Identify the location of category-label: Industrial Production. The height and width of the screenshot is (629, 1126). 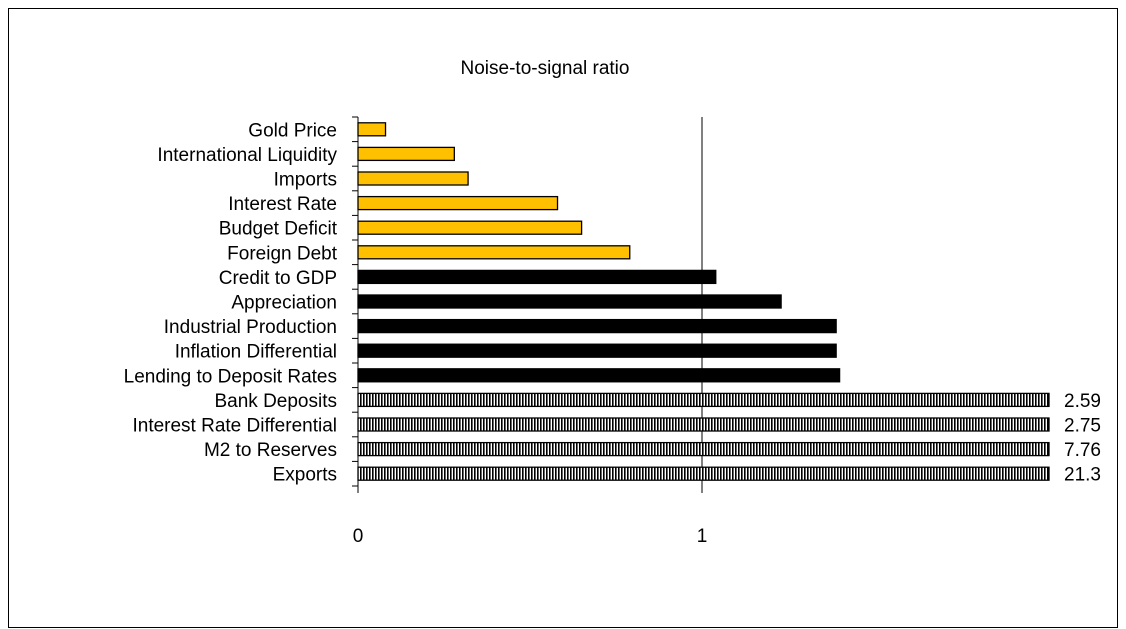
(250, 327).